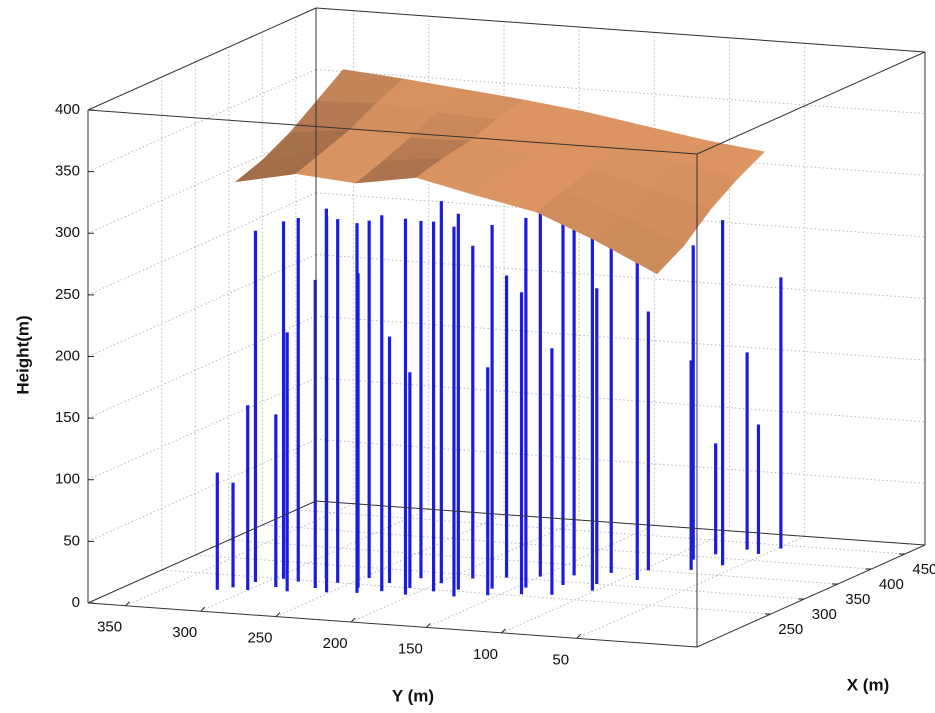 This screenshot has height=713, width=935. I want to click on z-tick-label: 200, so click(67, 355).